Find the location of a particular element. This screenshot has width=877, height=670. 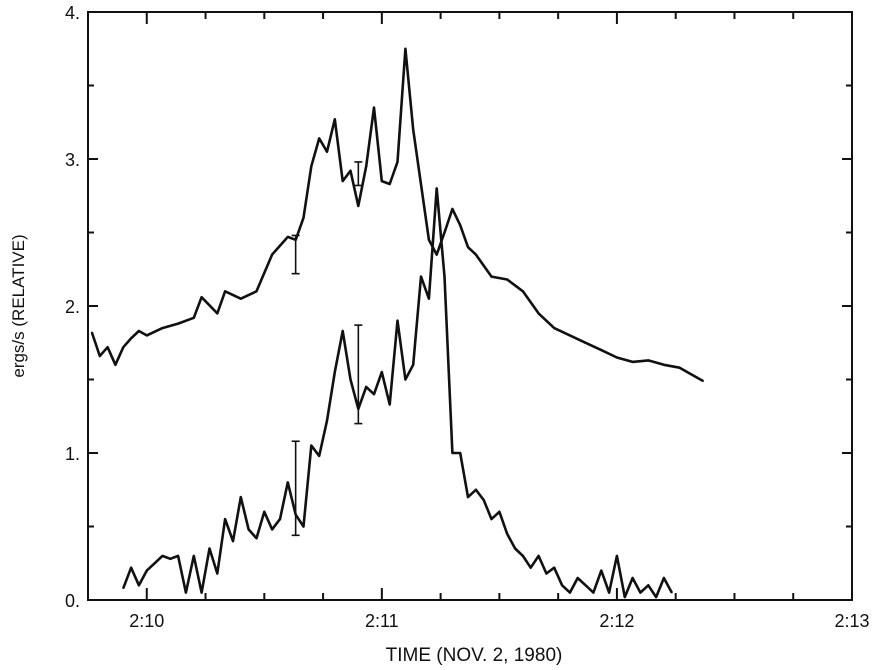

error-bars is located at coordinates (327, 349).